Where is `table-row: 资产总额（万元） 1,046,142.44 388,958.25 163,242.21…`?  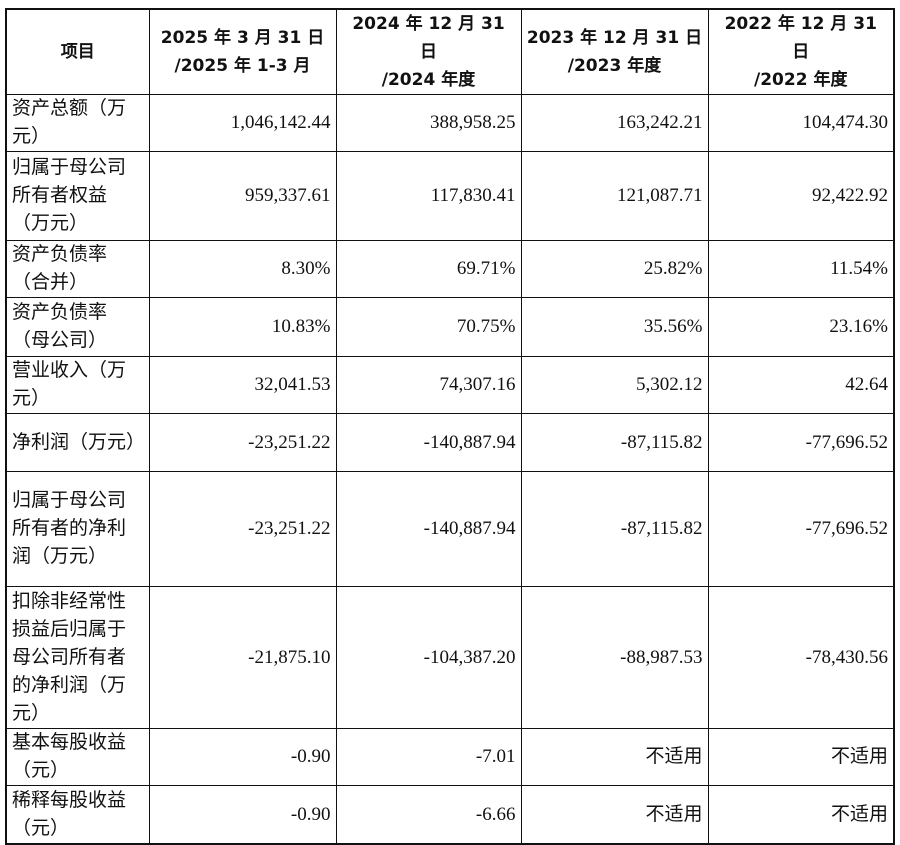
table-row: 资产总额（万元） 1,046,142.44 388,958.25 163,242.21… is located at coordinates (450, 123).